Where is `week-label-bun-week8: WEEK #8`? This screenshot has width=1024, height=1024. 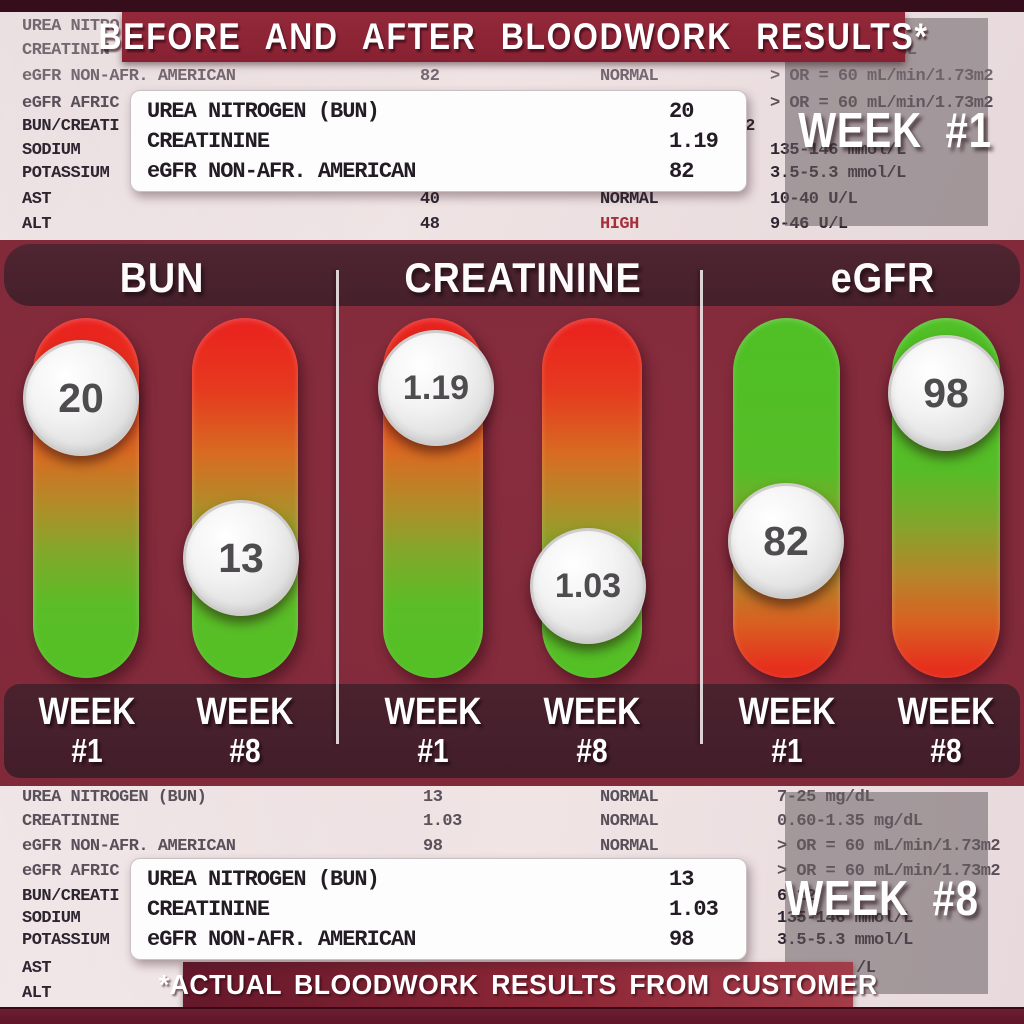 week-label-bun-week8: WEEK #8 is located at coordinates (245, 731).